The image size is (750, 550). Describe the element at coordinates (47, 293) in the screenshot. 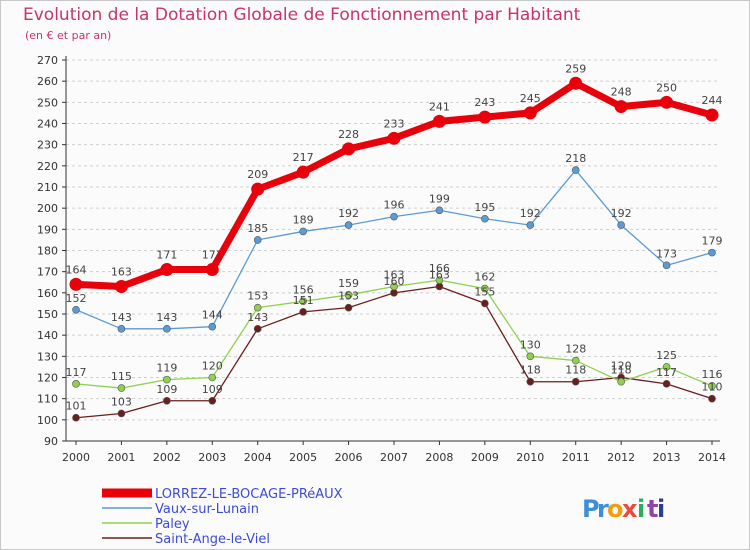

I see `y-tick-label: 160` at that location.